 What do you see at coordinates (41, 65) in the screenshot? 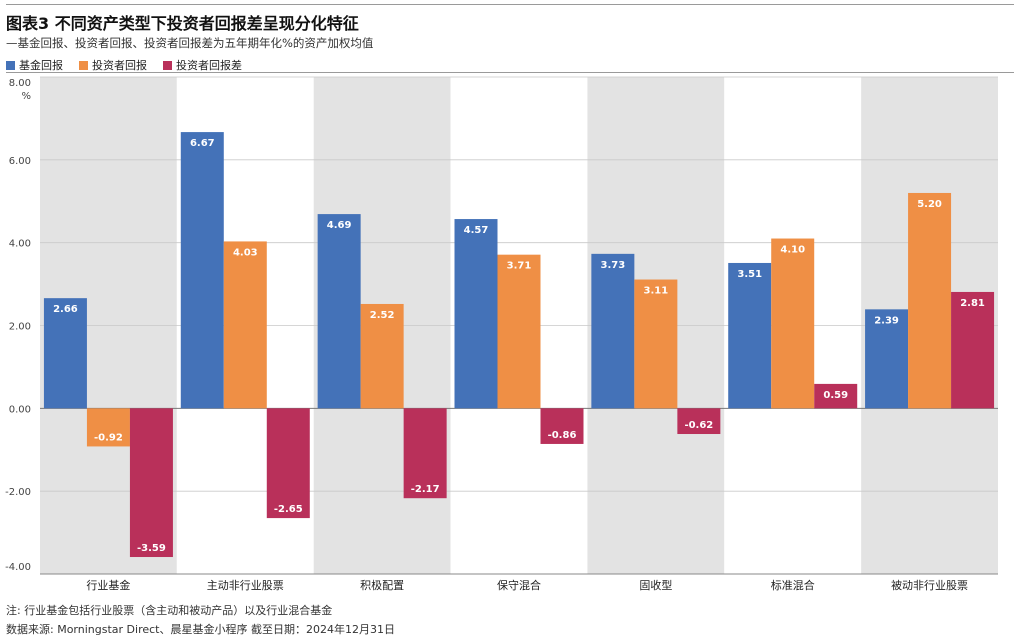
I see `legend-label-fund-return: 基金回报` at bounding box center [41, 65].